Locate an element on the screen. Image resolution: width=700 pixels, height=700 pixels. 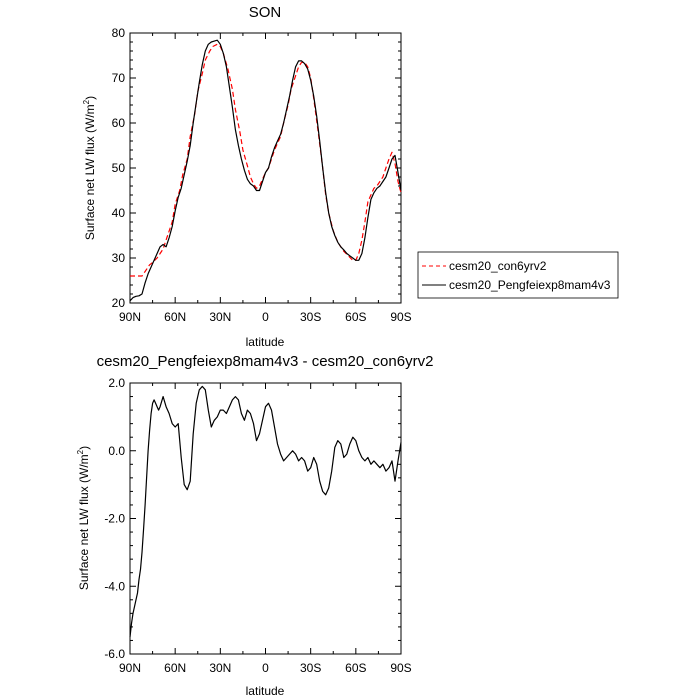
bottom-y-axis-label: Surface net LW flux (W/m2) is located at coordinates (83, 518).